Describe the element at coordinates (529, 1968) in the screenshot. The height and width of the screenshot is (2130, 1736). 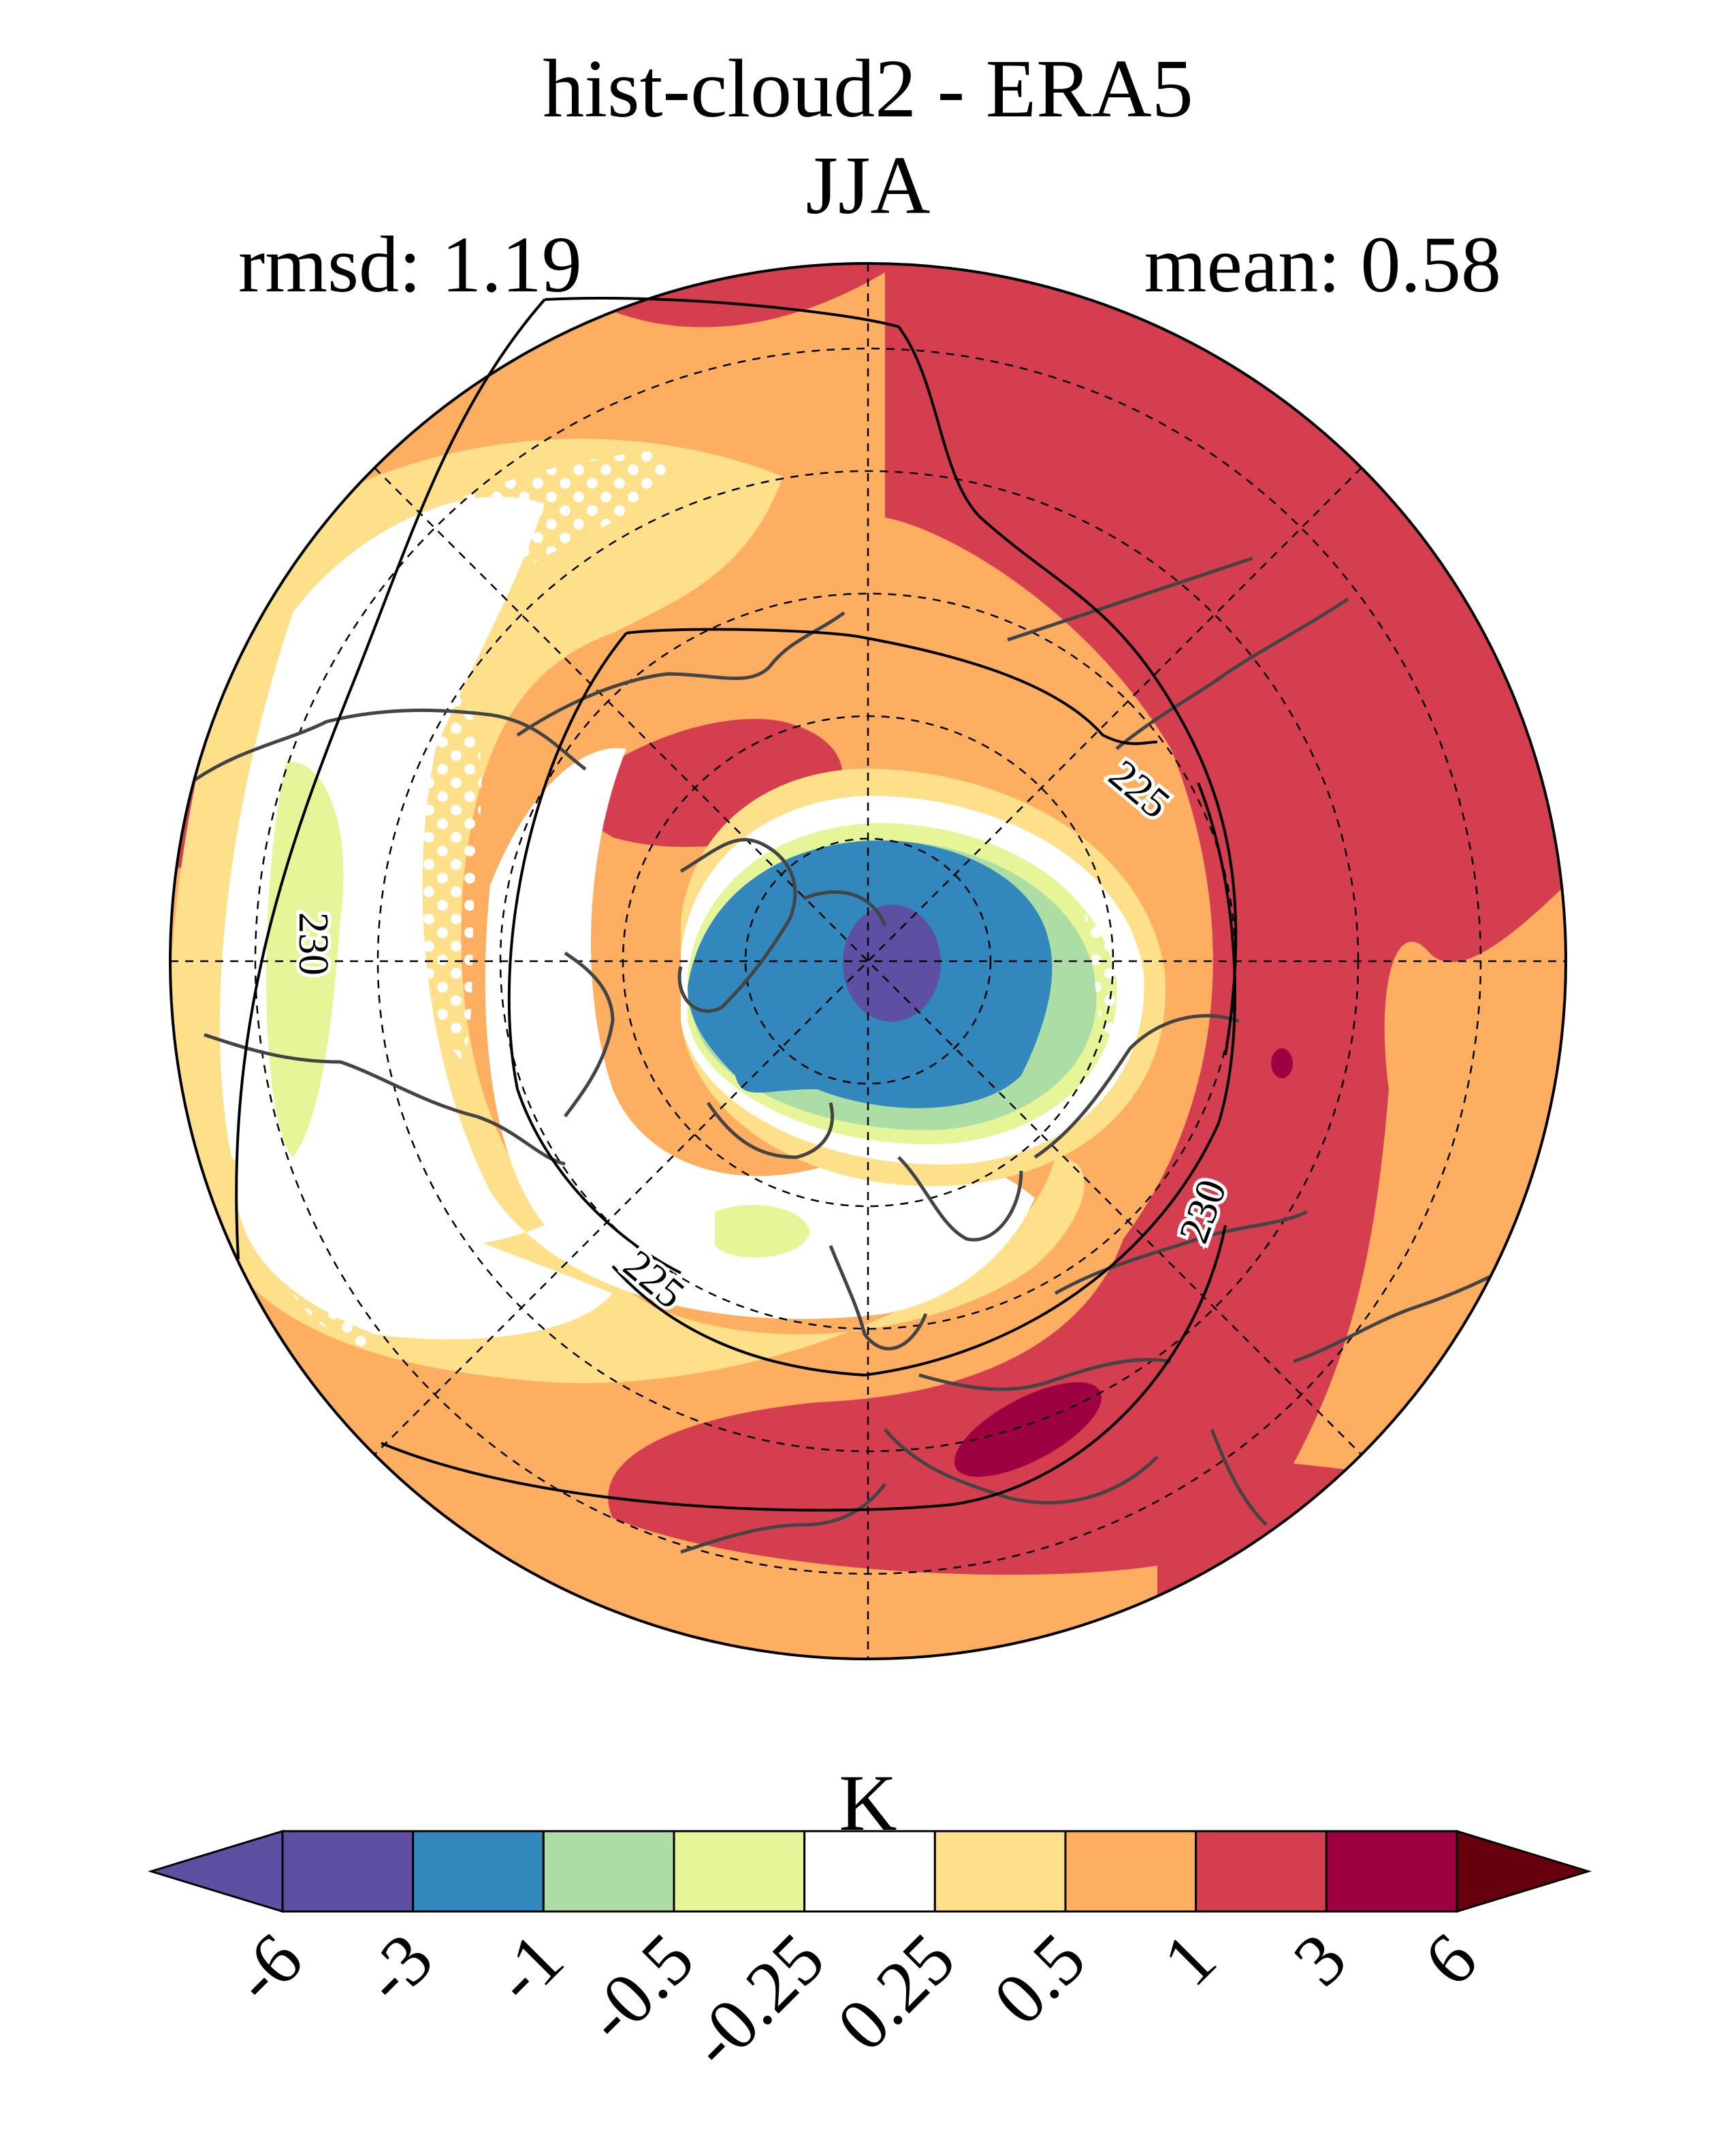
I see `colorbar-tick-label: -1` at that location.